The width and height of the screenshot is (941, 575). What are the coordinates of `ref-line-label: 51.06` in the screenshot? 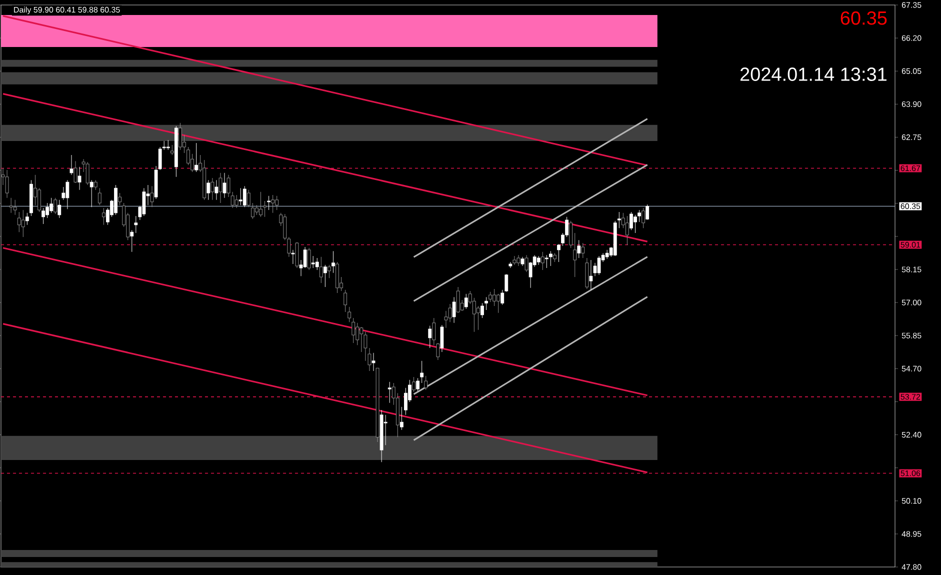 It's located at (910, 473).